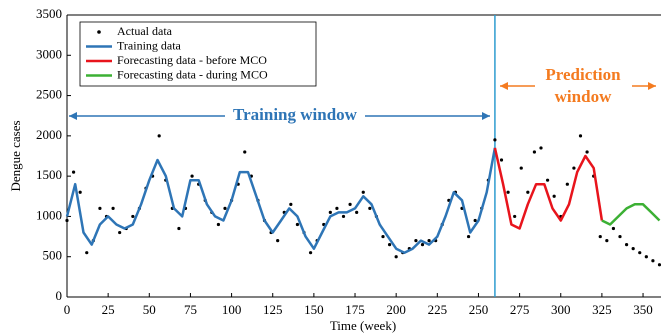  What do you see at coordinates (232, 309) in the screenshot?
I see `x-tick-label: 100` at bounding box center [232, 309].